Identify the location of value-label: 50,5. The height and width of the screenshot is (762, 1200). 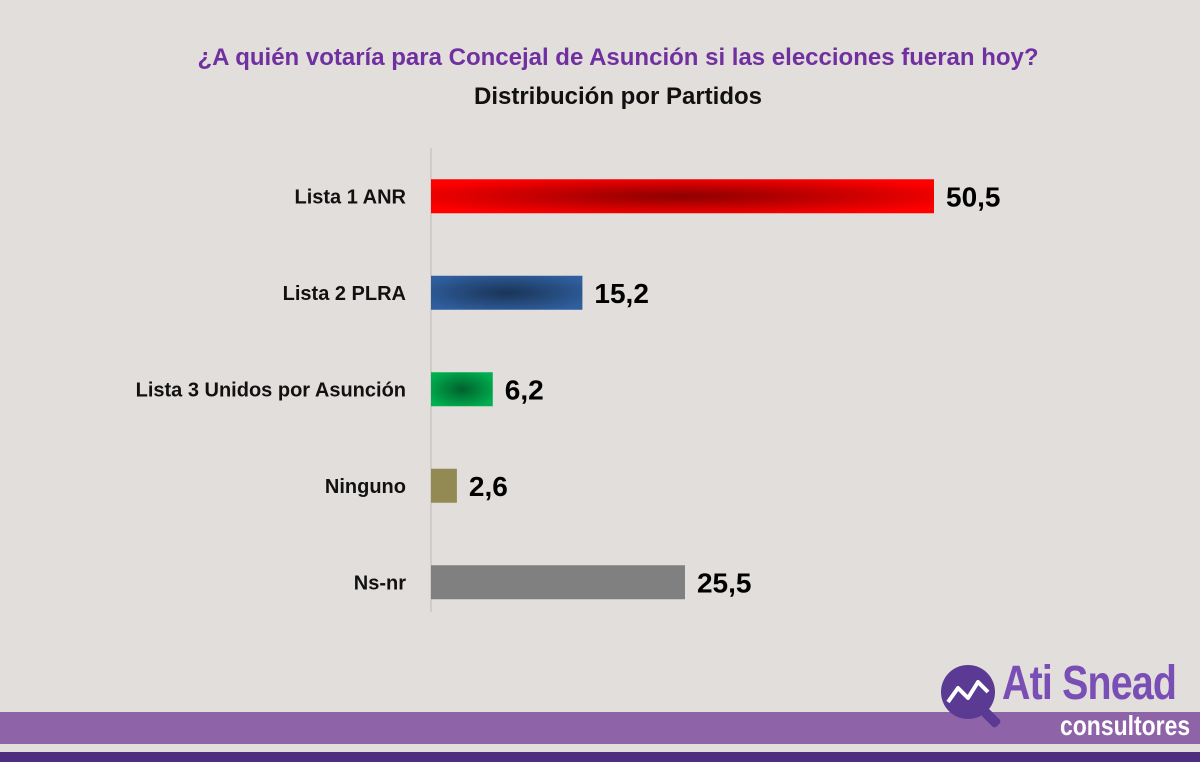
(973, 196).